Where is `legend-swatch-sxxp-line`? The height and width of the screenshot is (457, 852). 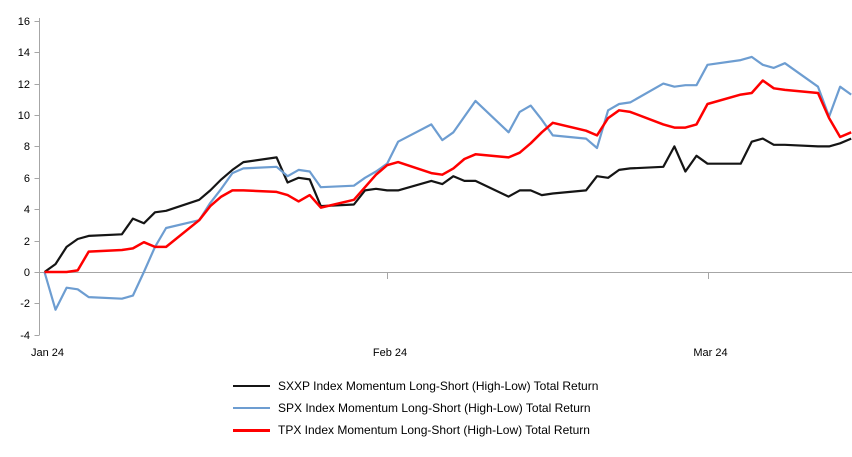
legend-swatch-sxxp-line is located at coordinates (251, 386).